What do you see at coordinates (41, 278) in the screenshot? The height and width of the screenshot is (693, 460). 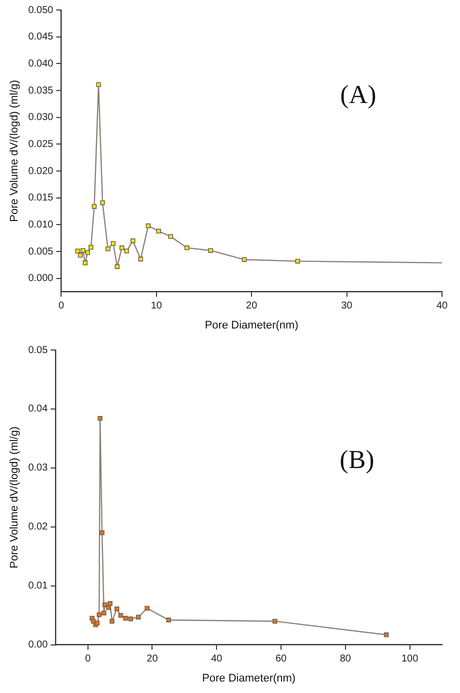 I see `y-tick-label: 0.000` at bounding box center [41, 278].